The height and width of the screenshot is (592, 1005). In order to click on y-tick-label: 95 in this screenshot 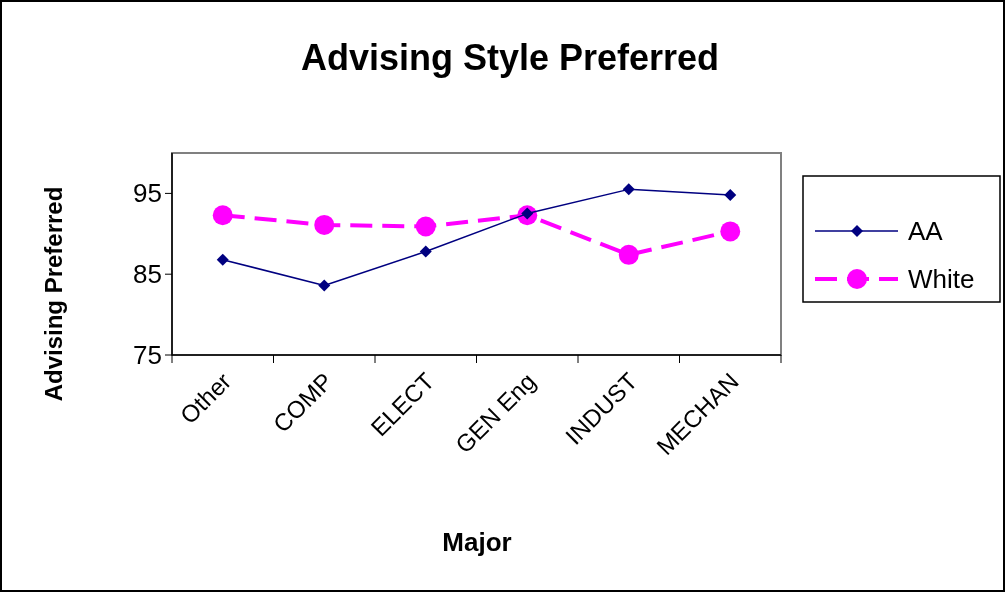, I will do `click(147, 193)`.